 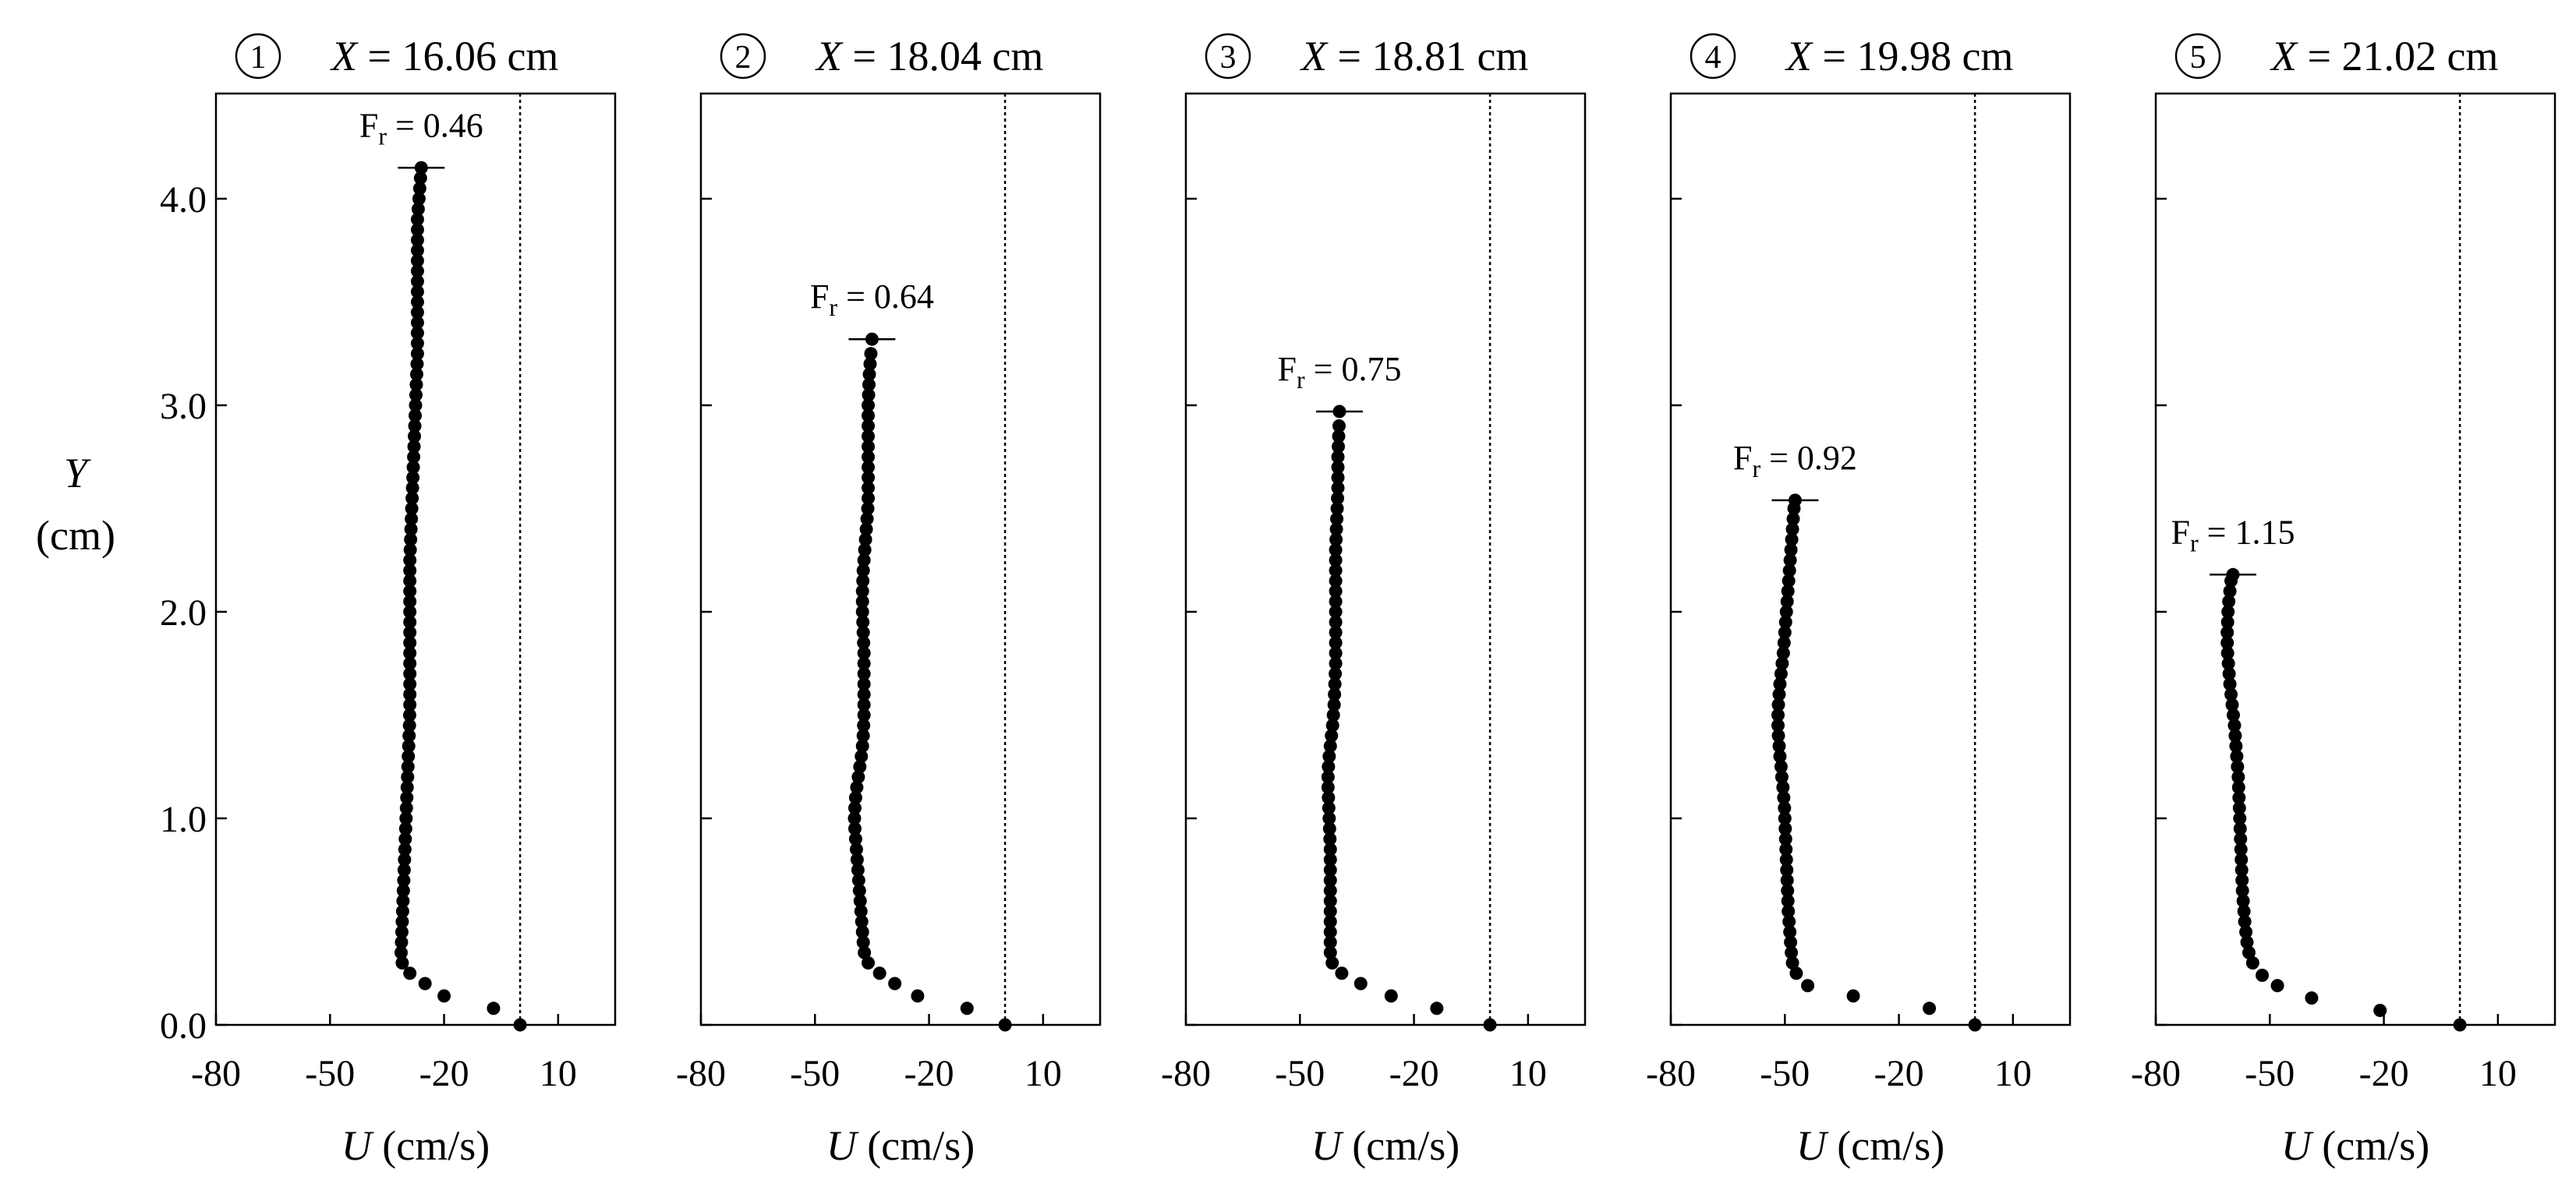 I want to click on froude-value: = 0.46, so click(x=435, y=125).